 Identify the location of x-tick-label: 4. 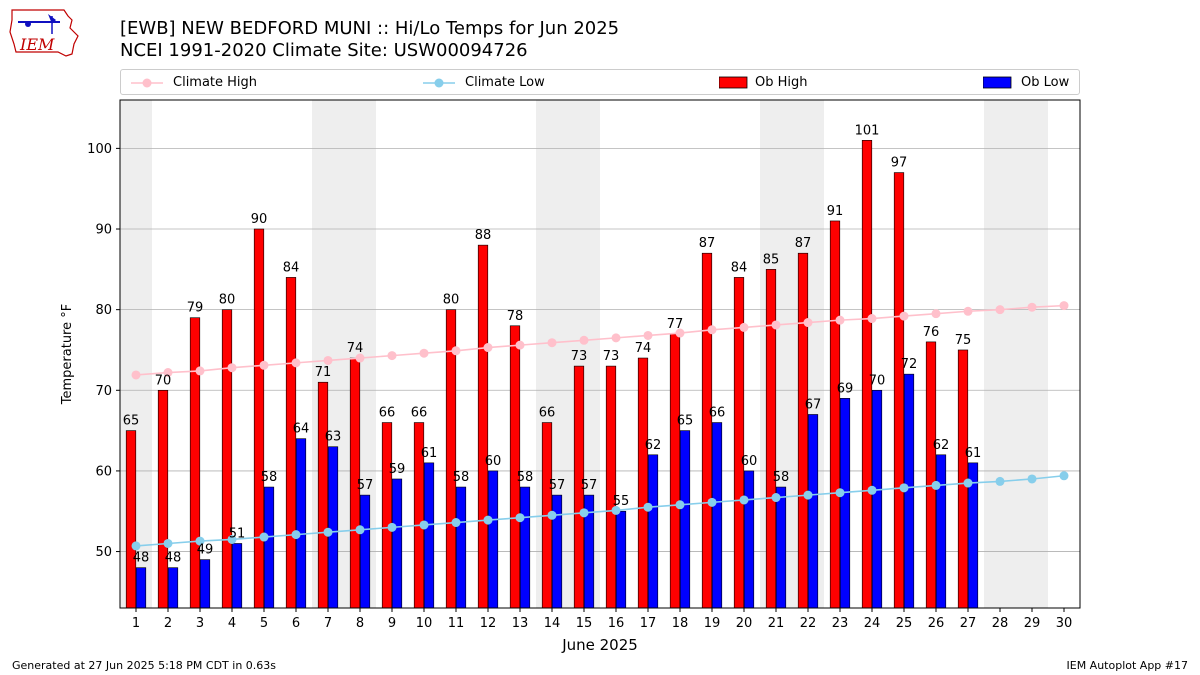
(232, 623).